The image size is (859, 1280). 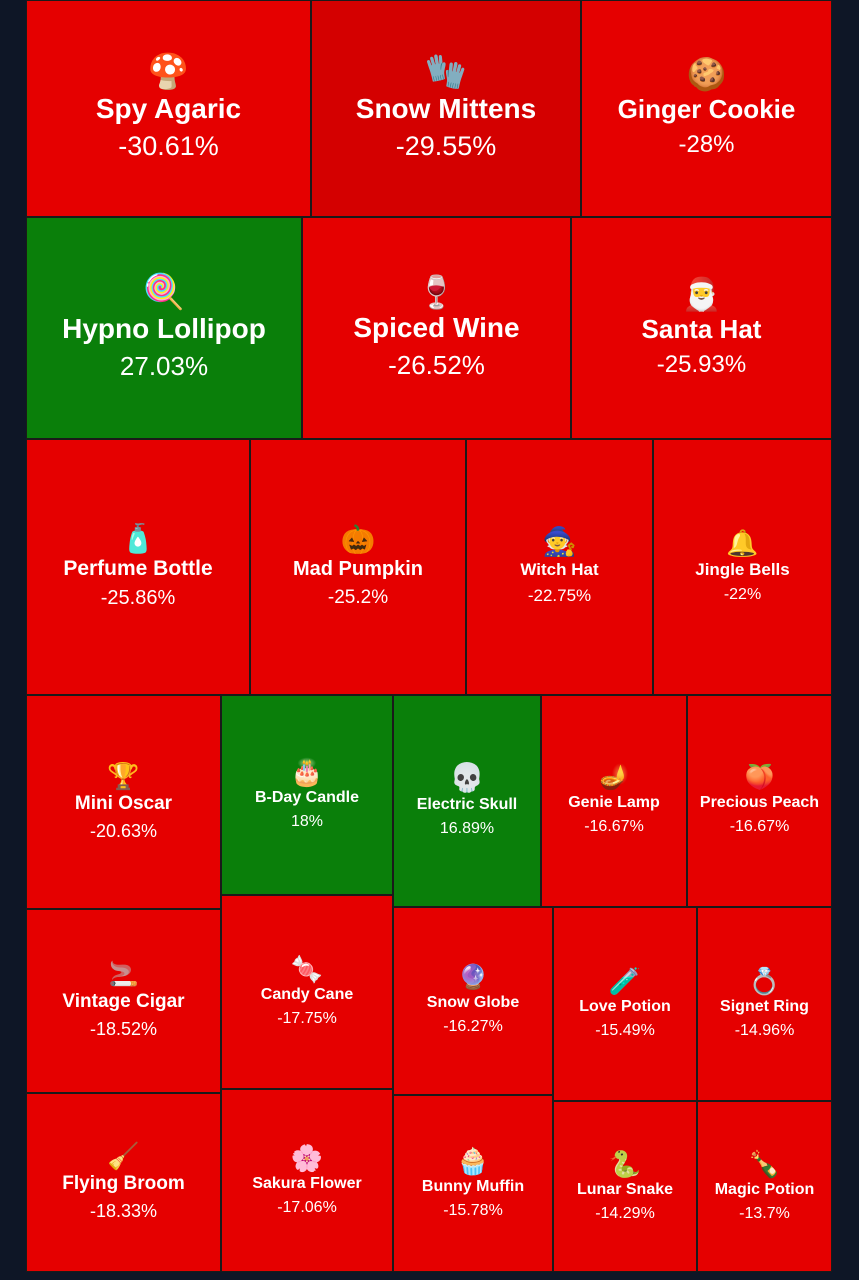 I want to click on lollipop-icon: 🍭, so click(x=164, y=291).